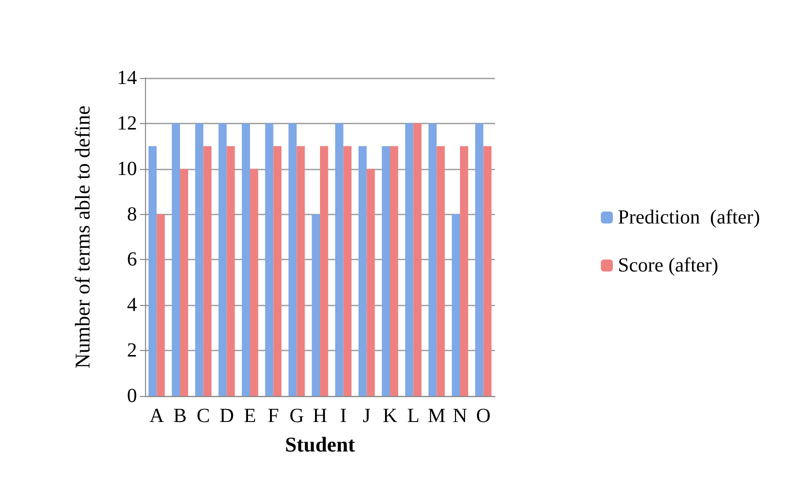 This screenshot has height=483, width=790. What do you see at coordinates (203, 416) in the screenshot?
I see `x-tick-label: C` at bounding box center [203, 416].